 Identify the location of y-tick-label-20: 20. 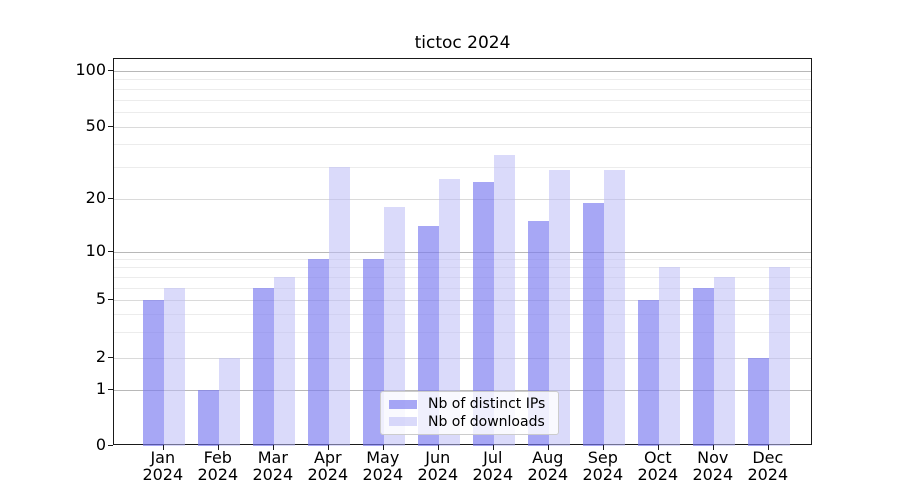
(95, 198).